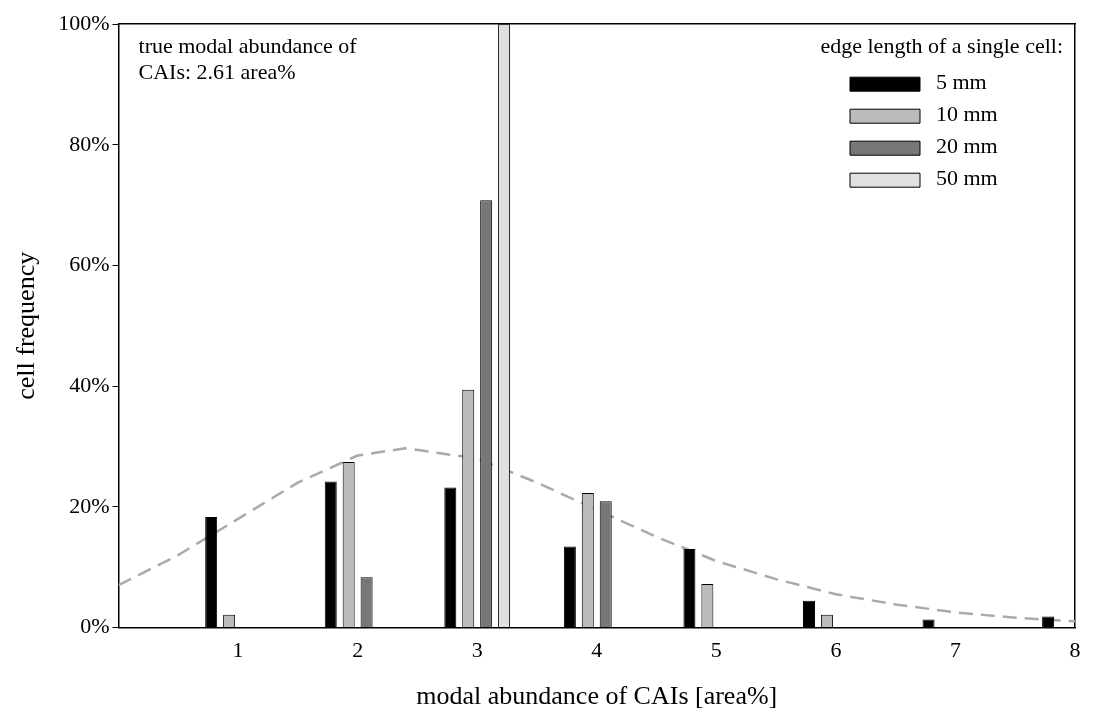  What do you see at coordinates (84, 22) in the screenshot?
I see `y-tick-label: 100%` at bounding box center [84, 22].